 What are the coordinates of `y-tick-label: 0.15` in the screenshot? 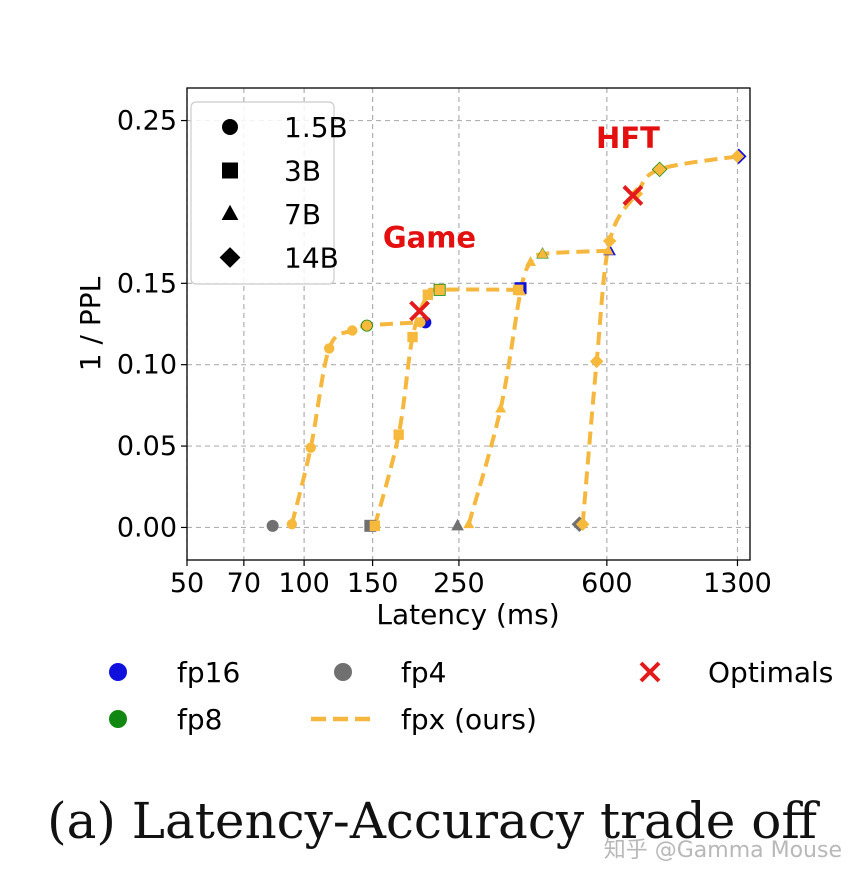 It's located at (147, 283).